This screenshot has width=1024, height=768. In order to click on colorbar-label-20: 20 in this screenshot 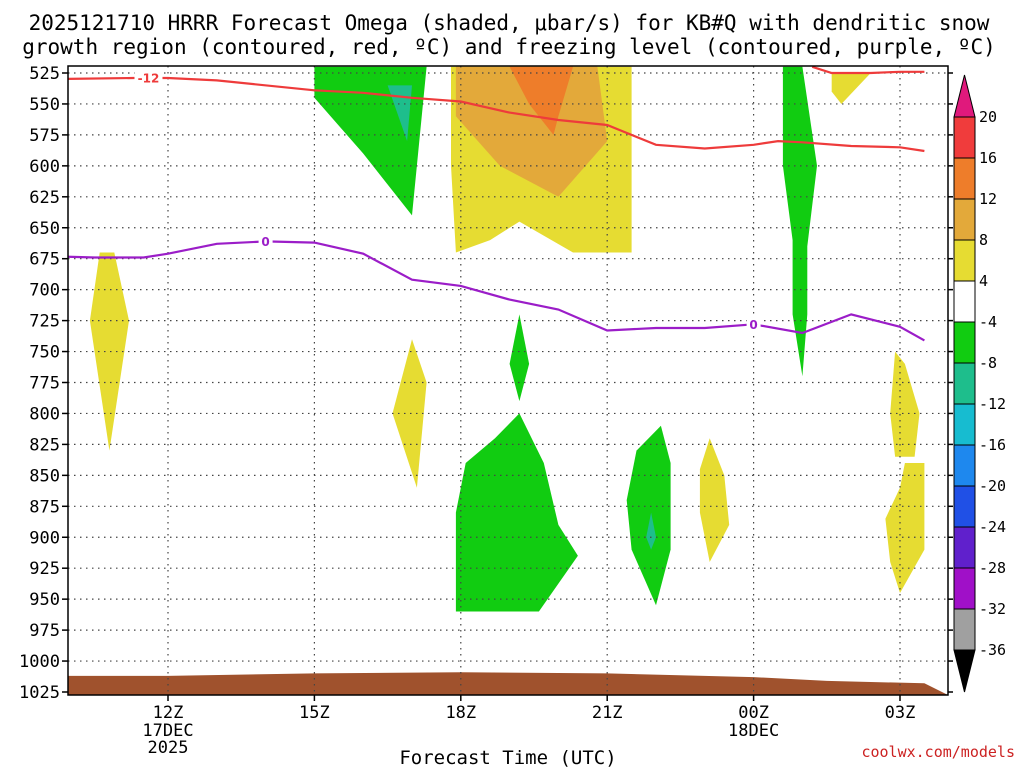, I will do `click(988, 117)`.